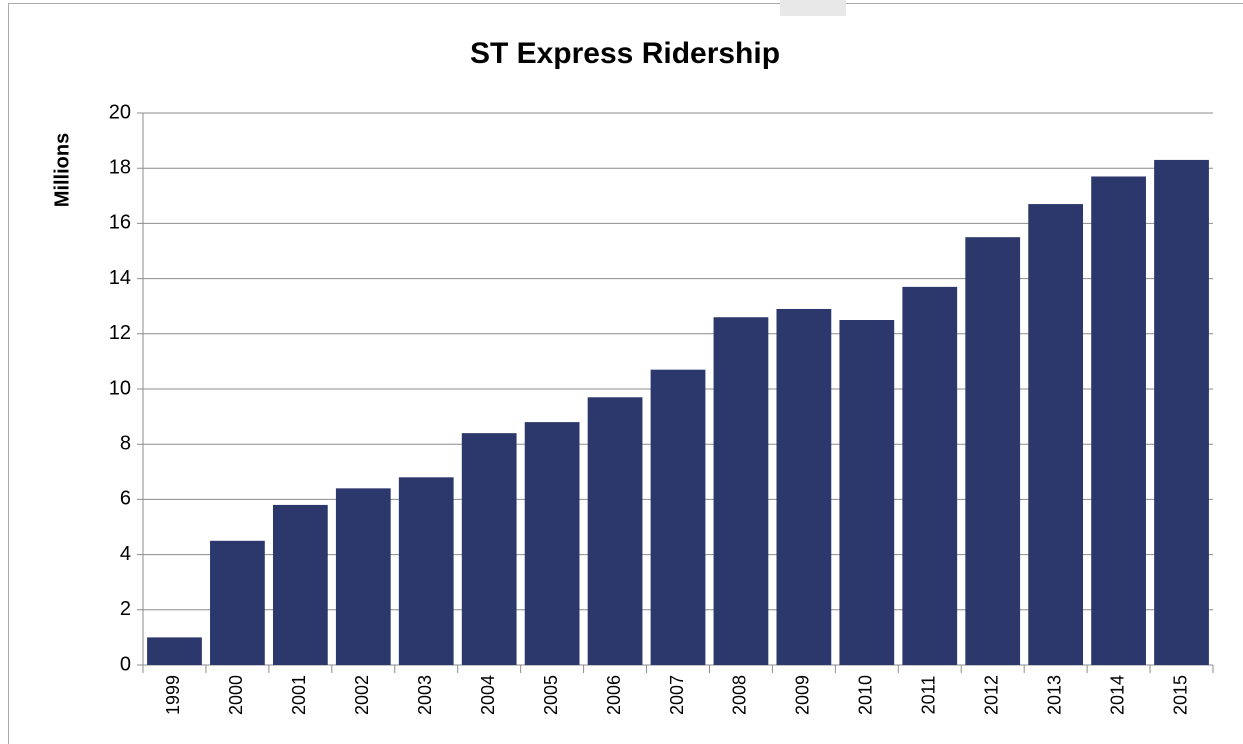 Image resolution: width=1243 pixels, height=744 pixels. I want to click on y-tick-label: 0, so click(125, 664).